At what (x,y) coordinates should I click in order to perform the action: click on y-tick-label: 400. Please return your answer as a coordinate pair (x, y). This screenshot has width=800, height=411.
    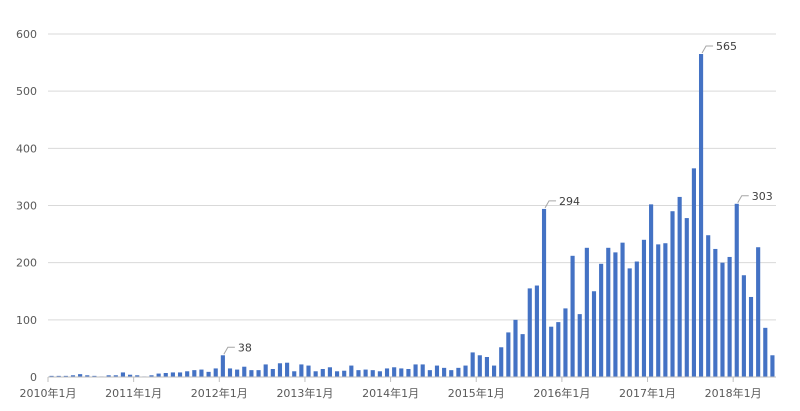
    Looking at the image, I should click on (26, 148).